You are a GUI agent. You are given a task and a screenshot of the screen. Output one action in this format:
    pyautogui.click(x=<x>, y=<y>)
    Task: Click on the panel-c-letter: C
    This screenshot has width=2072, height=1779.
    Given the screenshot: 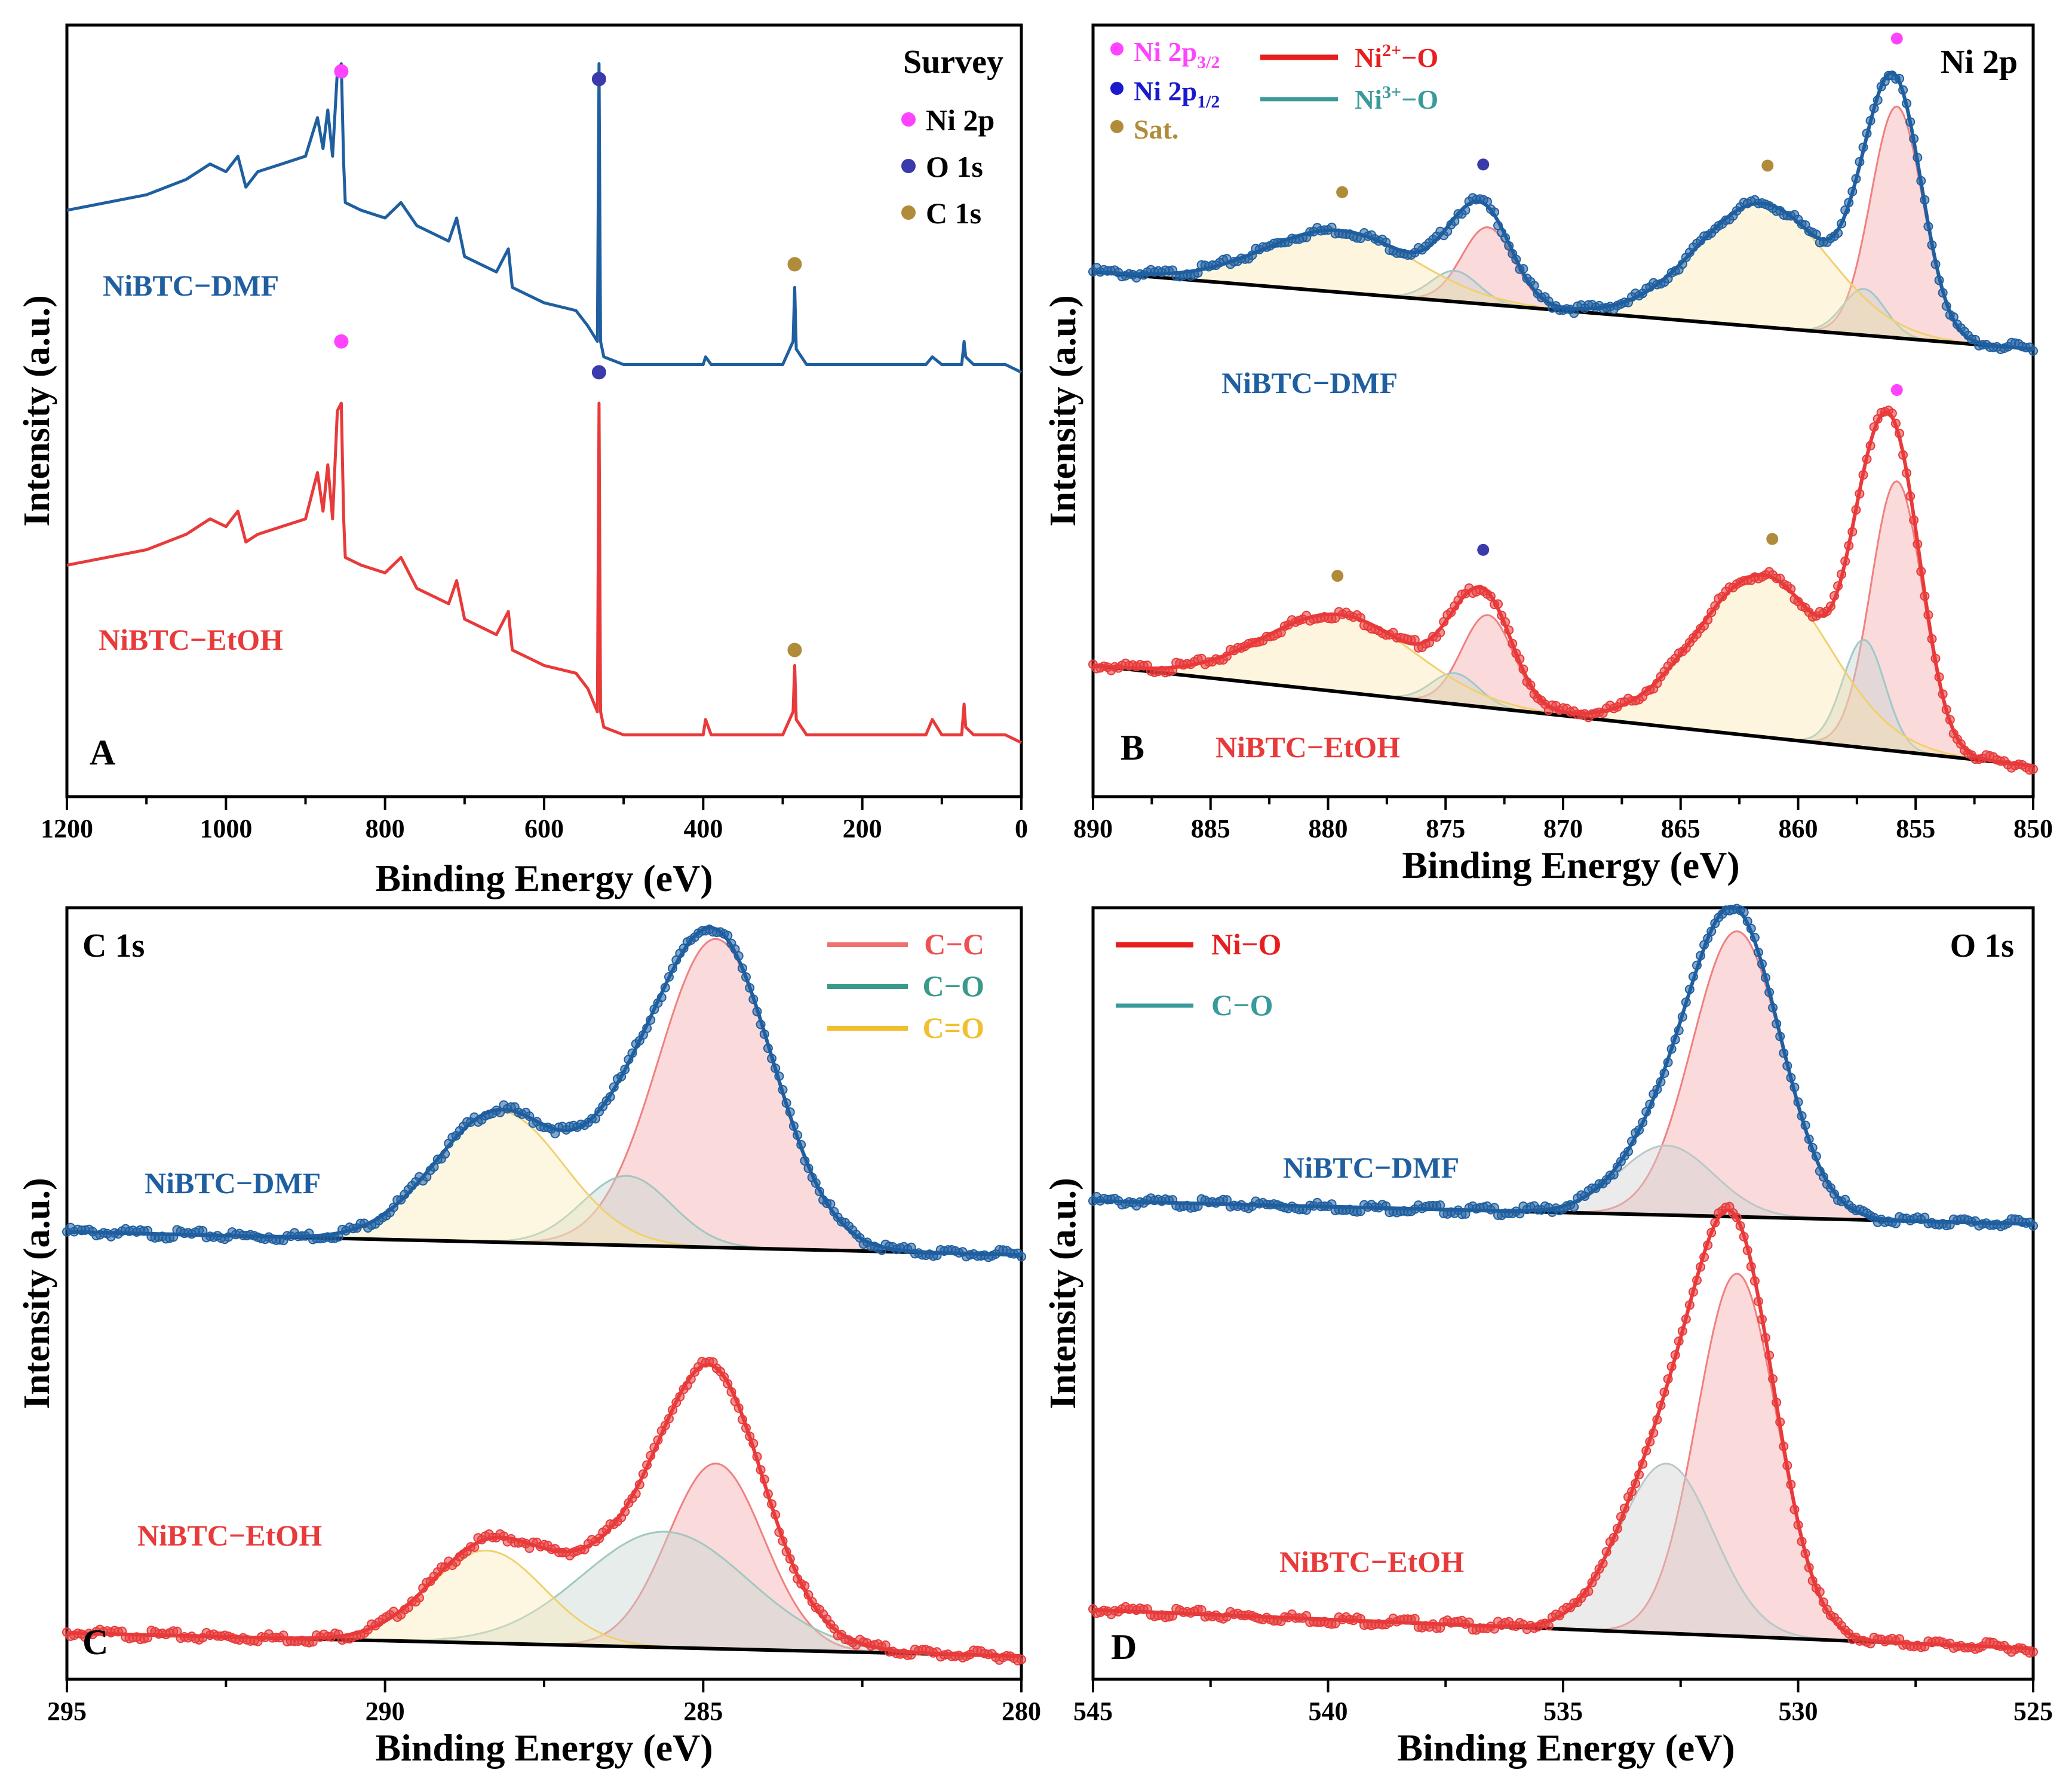 What is the action you would take?
    pyautogui.click(x=95, y=1642)
    